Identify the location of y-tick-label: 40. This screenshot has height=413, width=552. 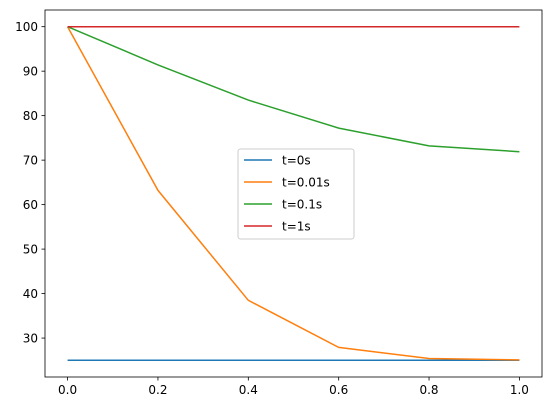
(30, 294).